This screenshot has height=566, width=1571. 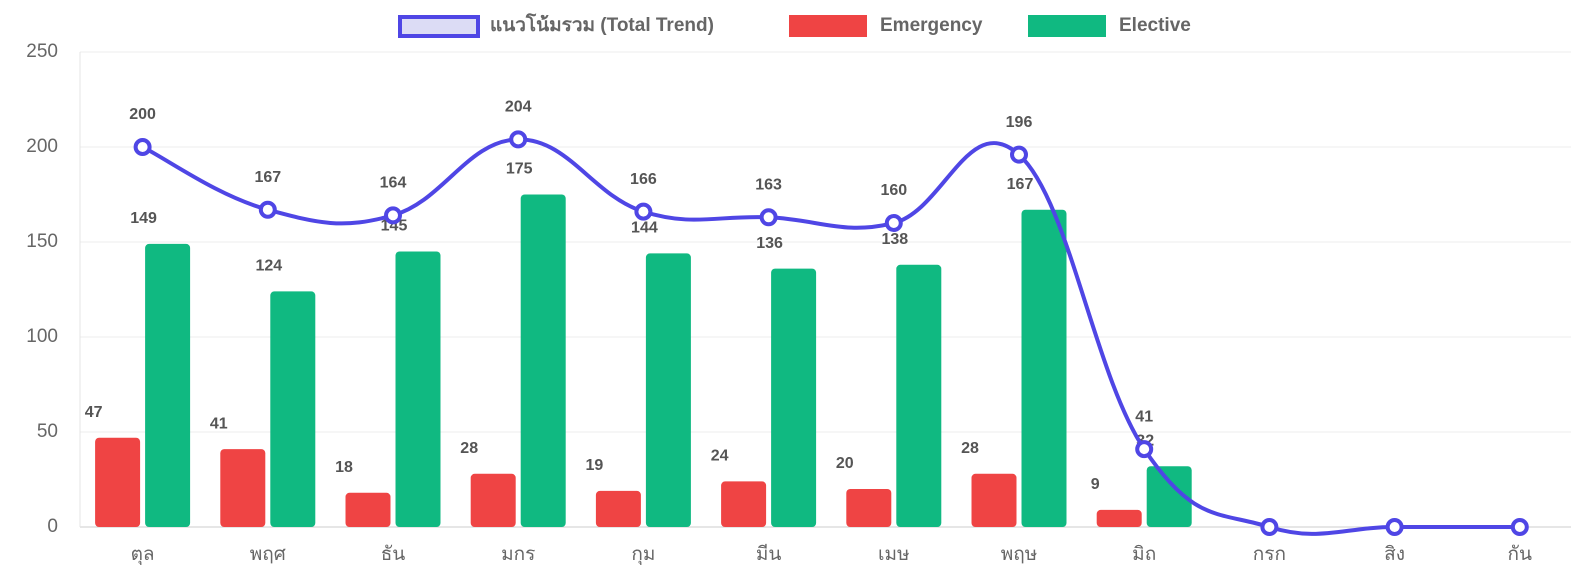 What do you see at coordinates (268, 266) in the screenshot?
I see `value-label: 124` at bounding box center [268, 266].